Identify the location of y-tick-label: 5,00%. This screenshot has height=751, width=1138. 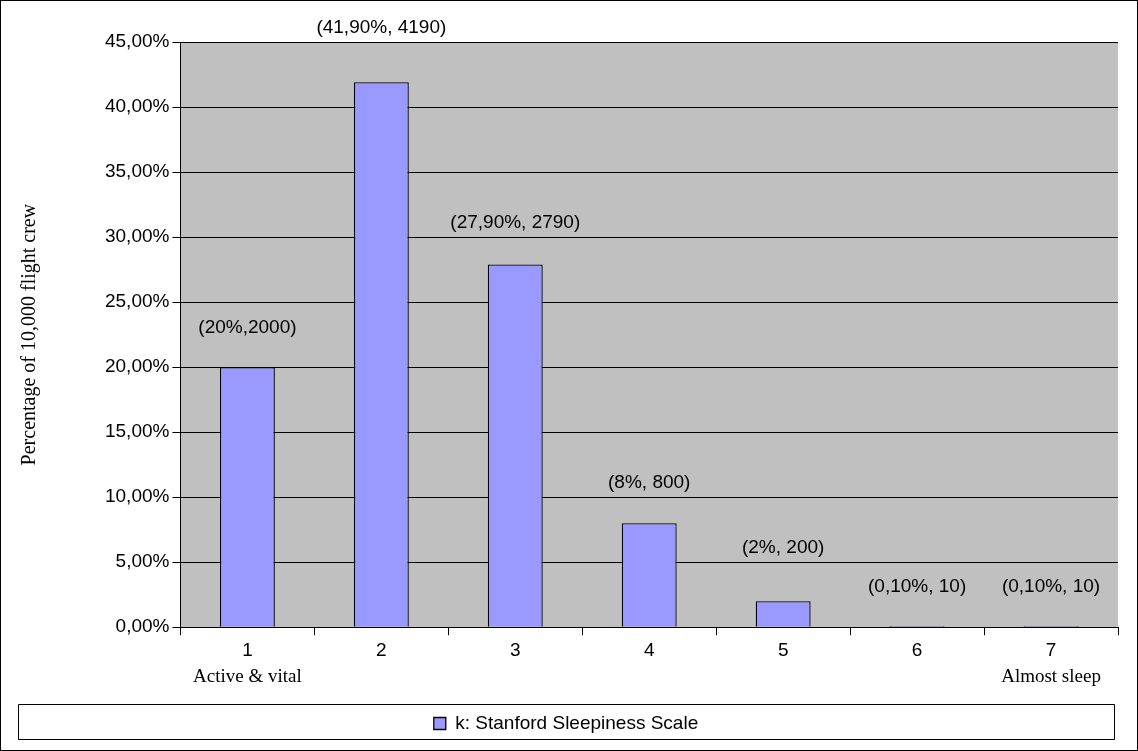
(142, 561).